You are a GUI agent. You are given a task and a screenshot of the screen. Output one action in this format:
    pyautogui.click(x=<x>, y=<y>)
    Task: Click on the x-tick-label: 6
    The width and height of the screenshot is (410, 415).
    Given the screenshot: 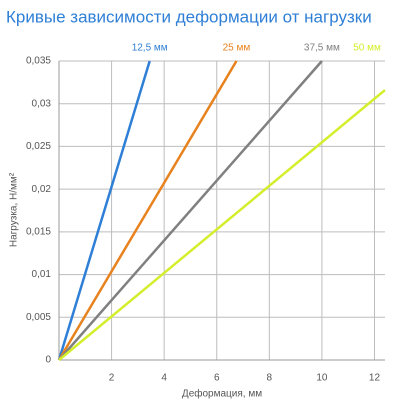 What is the action you would take?
    pyautogui.click(x=217, y=378)
    